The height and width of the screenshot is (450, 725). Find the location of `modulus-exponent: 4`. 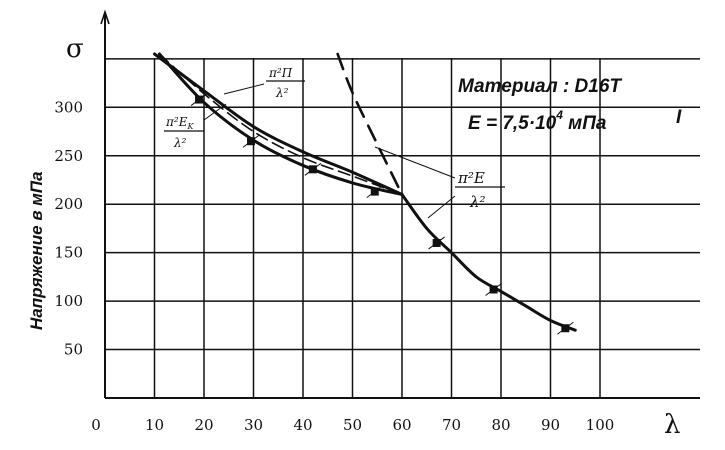

modulus-exponent: 4 is located at coordinates (559, 115).